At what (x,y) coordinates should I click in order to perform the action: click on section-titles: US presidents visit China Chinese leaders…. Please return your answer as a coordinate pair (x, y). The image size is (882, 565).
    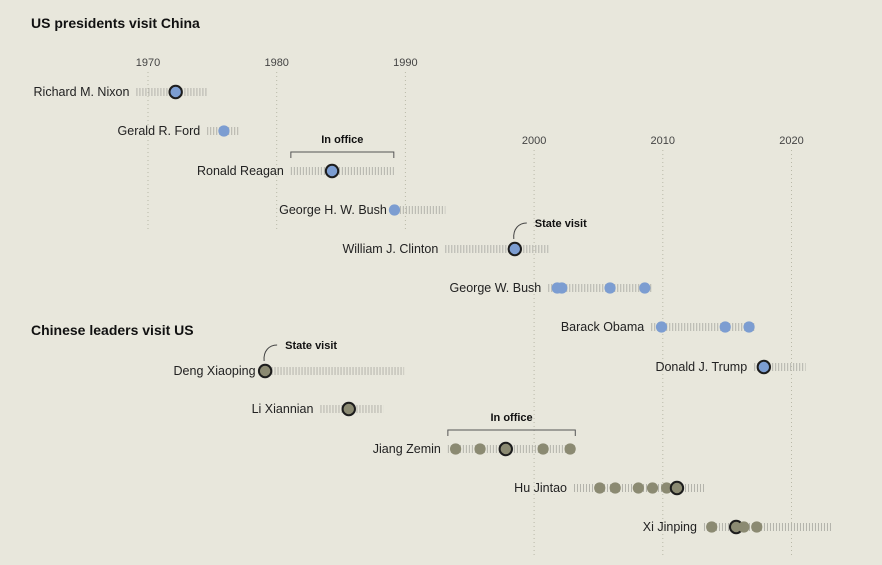
    Looking at the image, I should click on (115, 176).